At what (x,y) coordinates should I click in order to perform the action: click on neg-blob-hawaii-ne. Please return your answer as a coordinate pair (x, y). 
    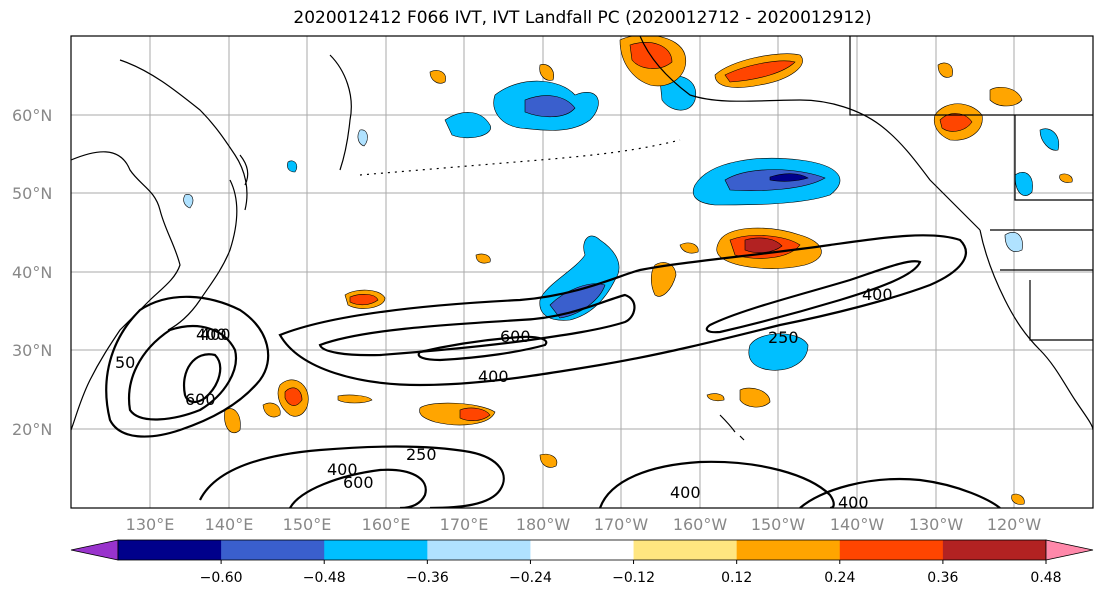
    Looking at the image, I should click on (778, 352).